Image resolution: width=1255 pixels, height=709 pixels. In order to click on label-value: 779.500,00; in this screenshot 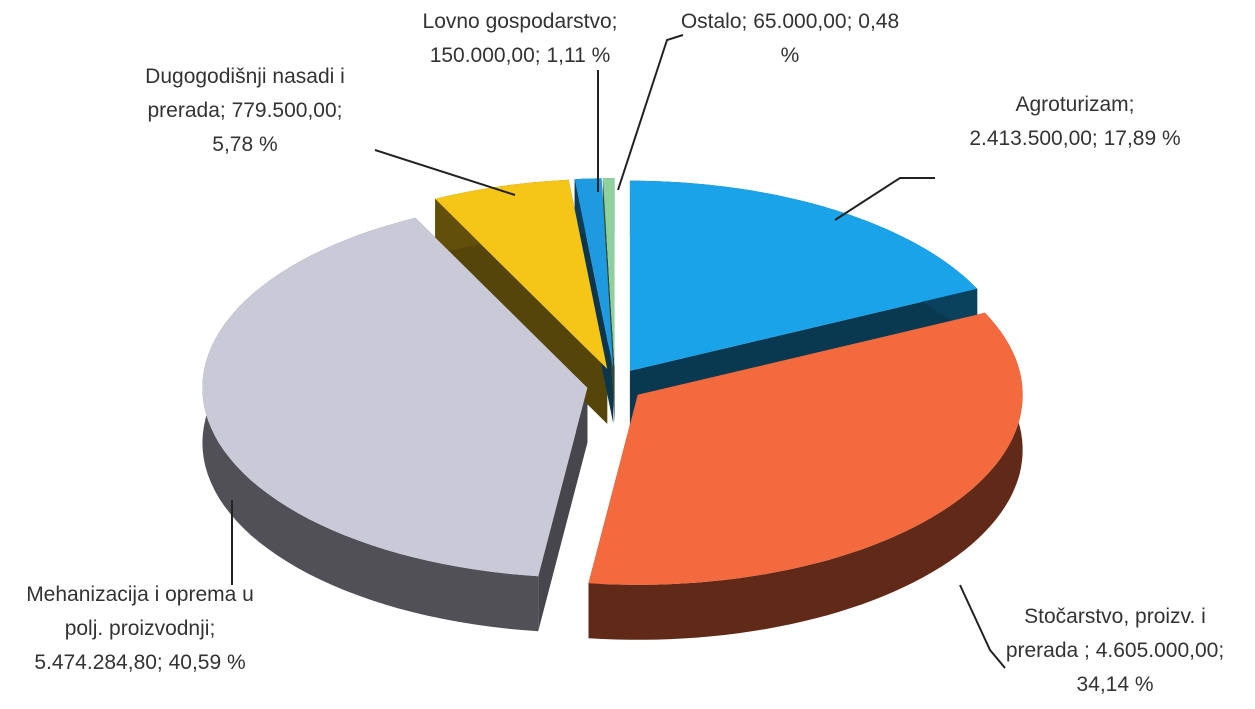, I will do `click(287, 110)`.